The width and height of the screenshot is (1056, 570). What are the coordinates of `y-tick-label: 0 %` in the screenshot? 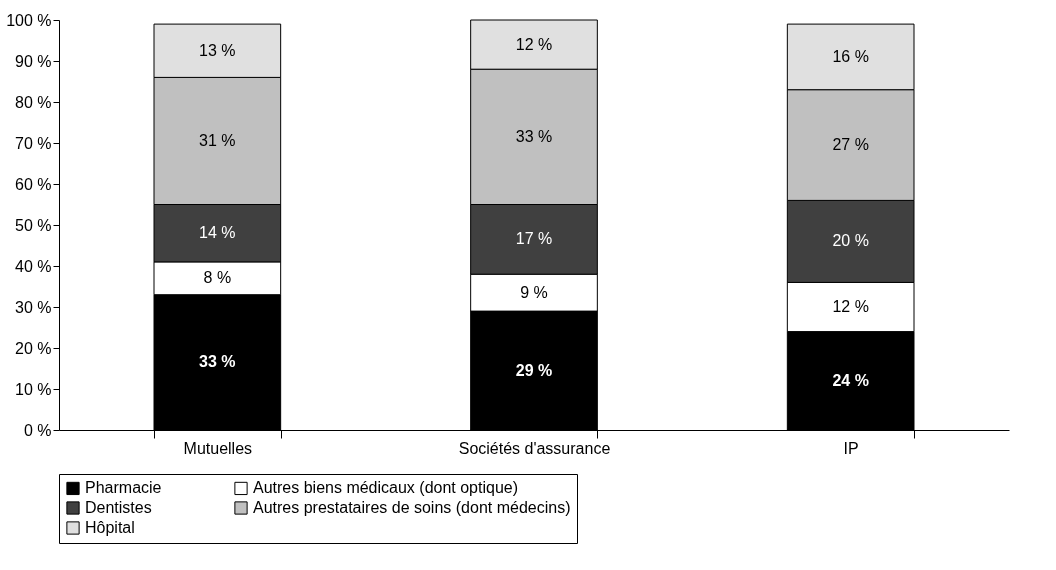 It's located at (37, 430).